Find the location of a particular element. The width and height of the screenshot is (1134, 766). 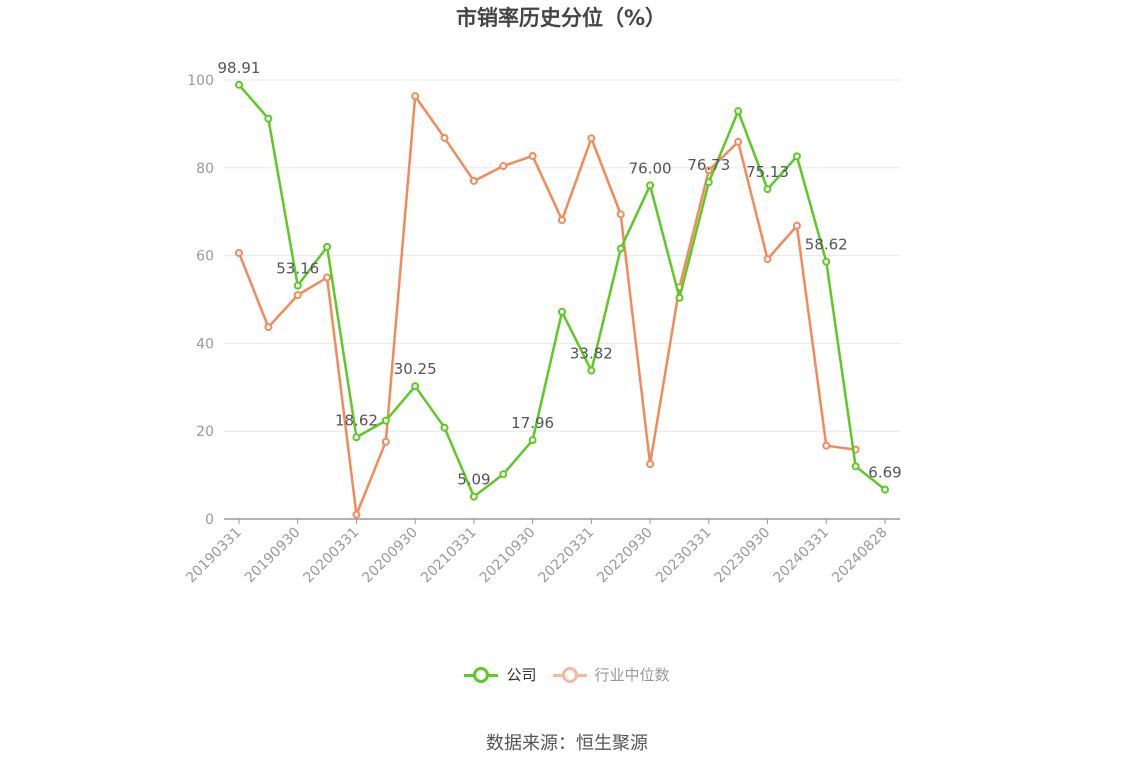

x-tick-label: 20190930 is located at coordinates (273, 556).